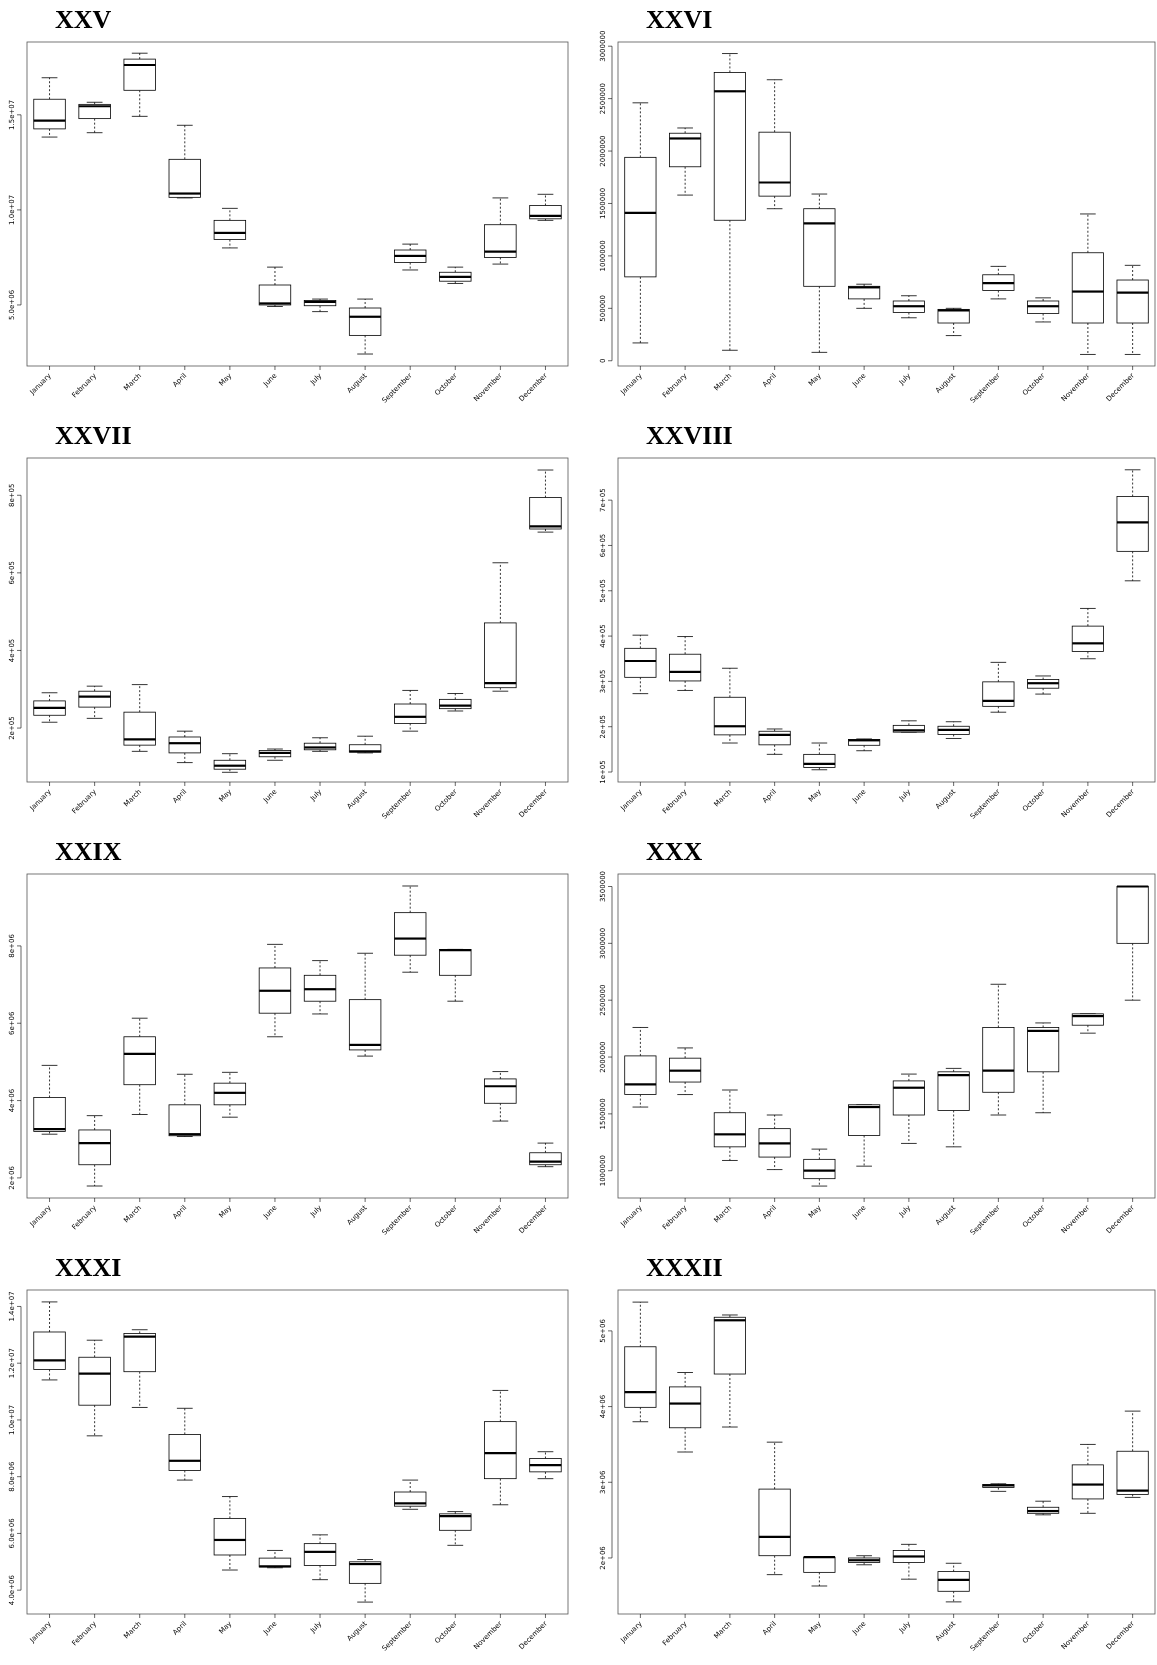 Image resolution: width=1157 pixels, height=1665 pixels. I want to click on chart-title: XXIX, so click(88, 851).